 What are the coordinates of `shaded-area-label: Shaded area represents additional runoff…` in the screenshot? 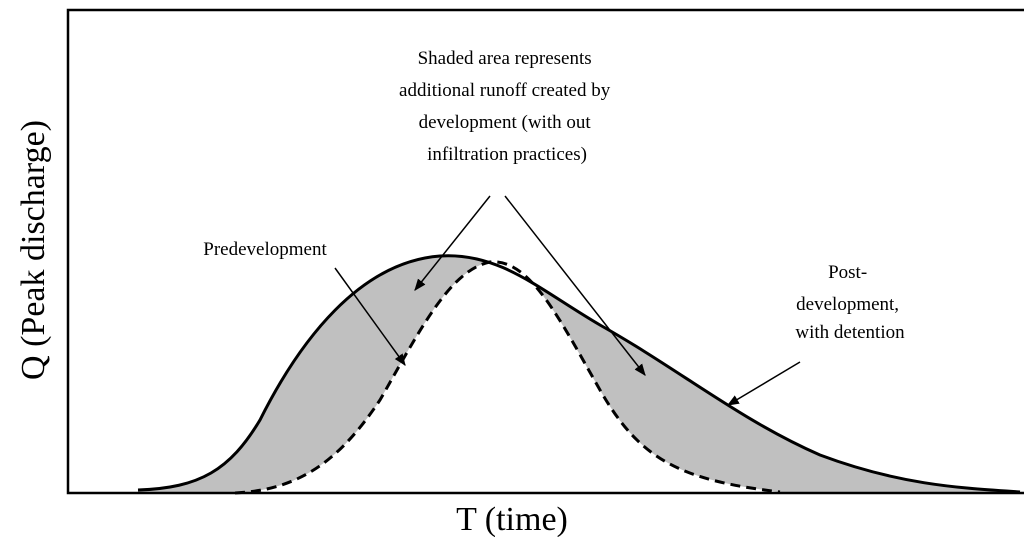 It's located at (507, 106).